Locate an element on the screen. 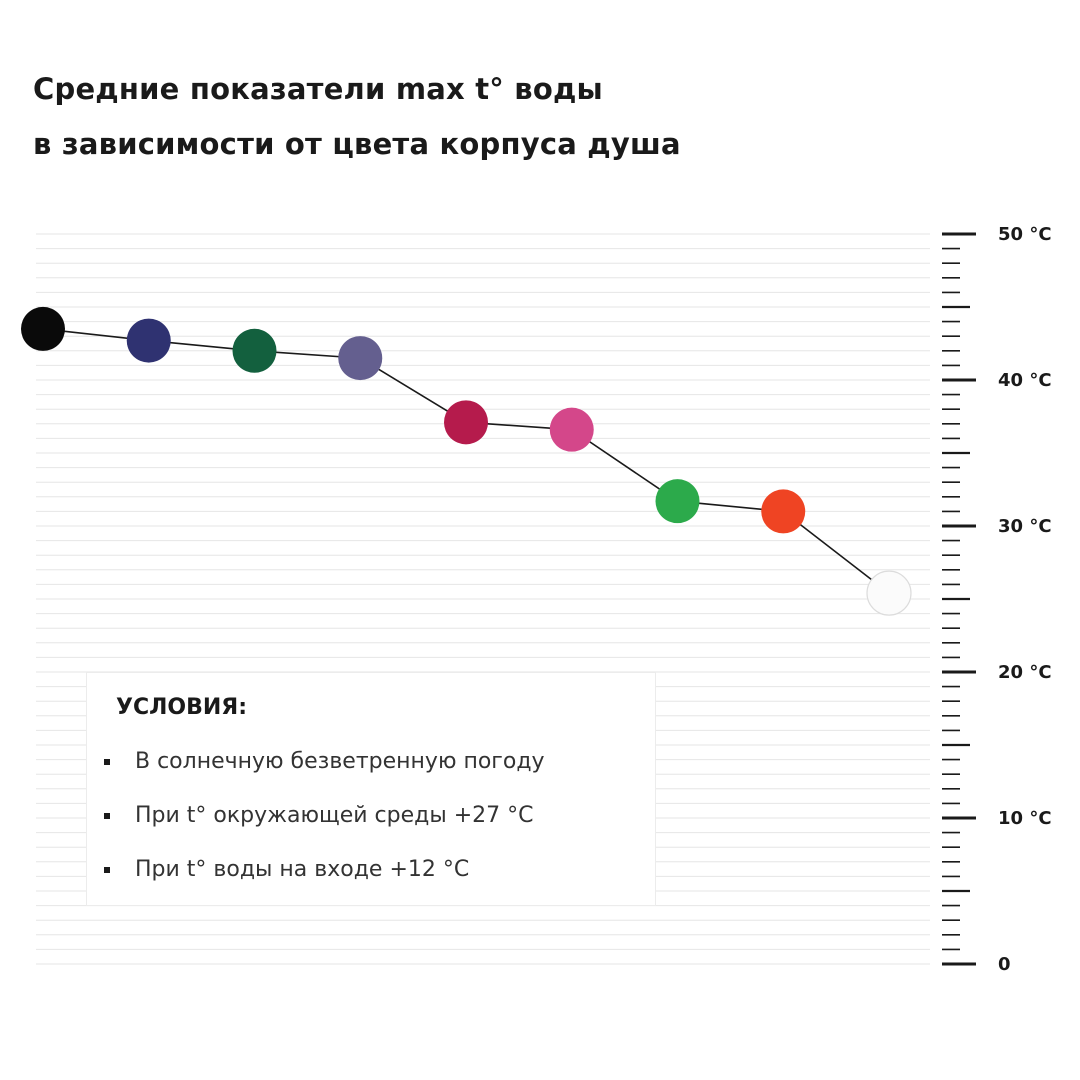 This screenshot has height=1080, width=1080. y-tick-label: 20 °C is located at coordinates (1025, 672).